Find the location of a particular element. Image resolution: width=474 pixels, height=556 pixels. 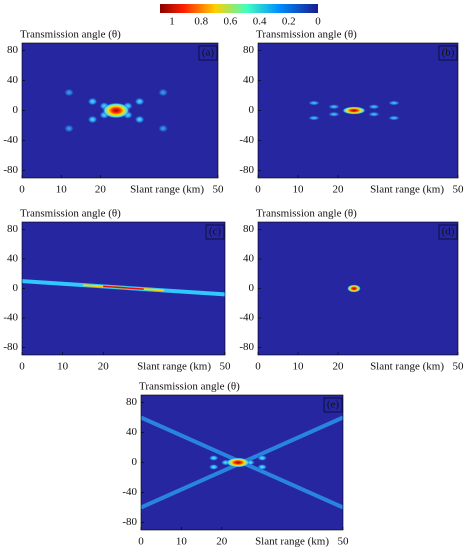

panel-label: (d) is located at coordinates (448, 232).